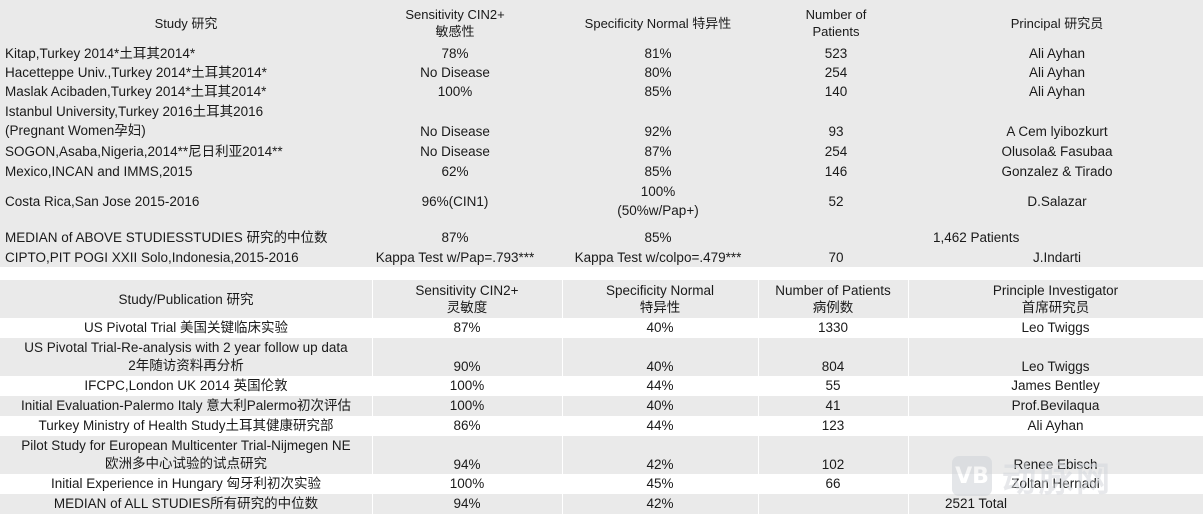  I want to click on specificity-cell: 92%, so click(658, 131).